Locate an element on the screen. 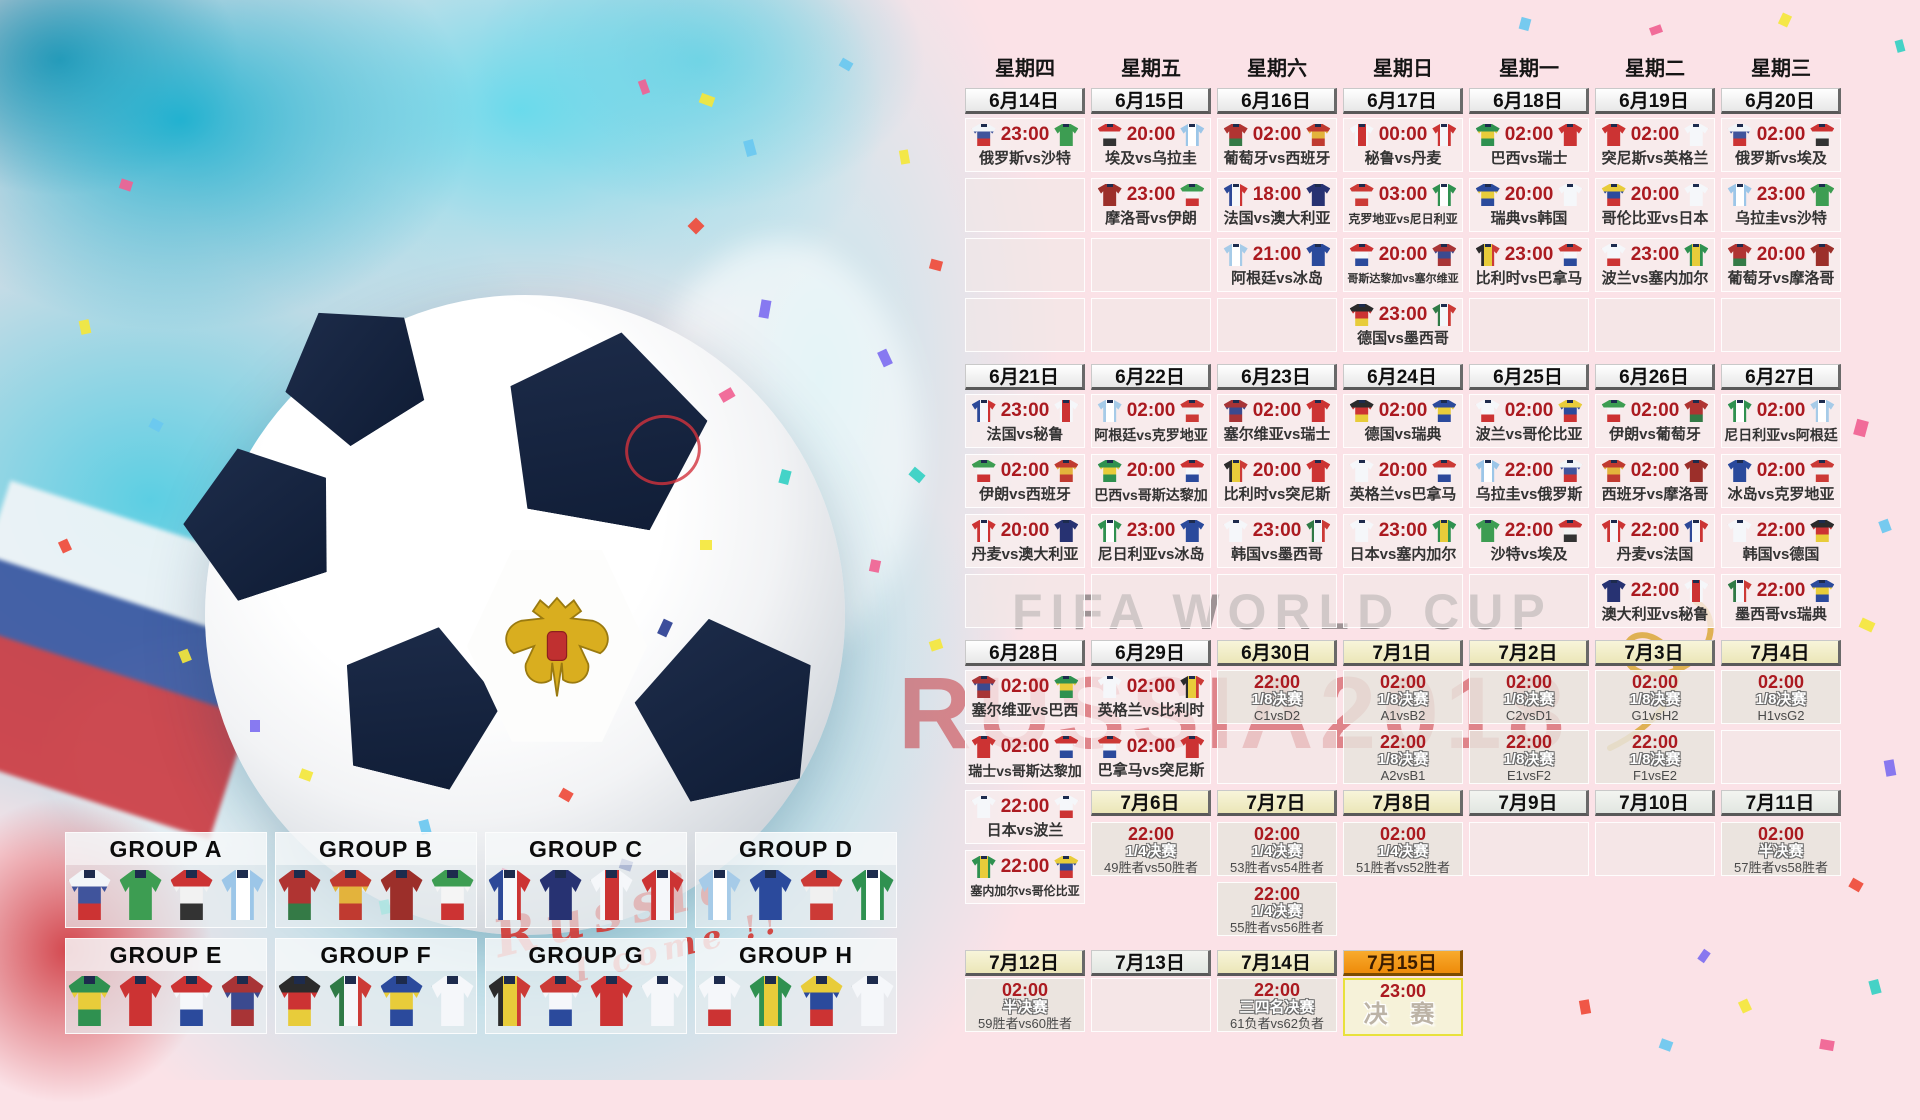 This screenshot has width=1920, height=1120. match-cell: 20:00 比利时vs突尼斯 is located at coordinates (1277, 481).